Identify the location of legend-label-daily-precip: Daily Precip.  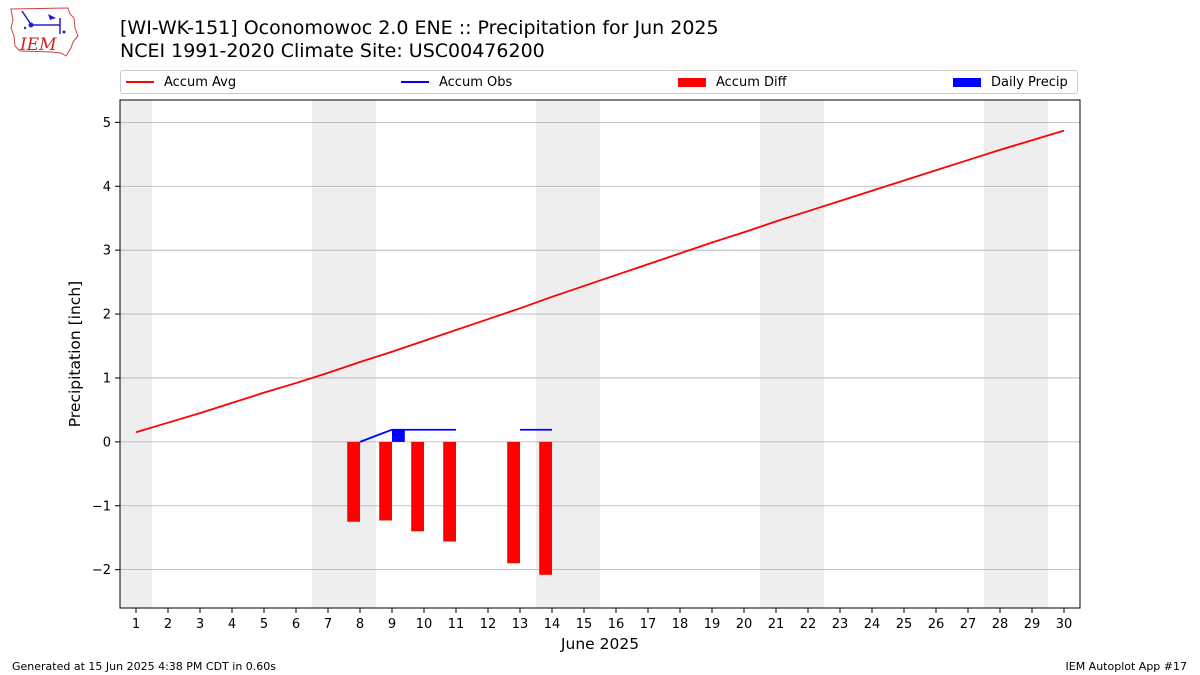
(1029, 82).